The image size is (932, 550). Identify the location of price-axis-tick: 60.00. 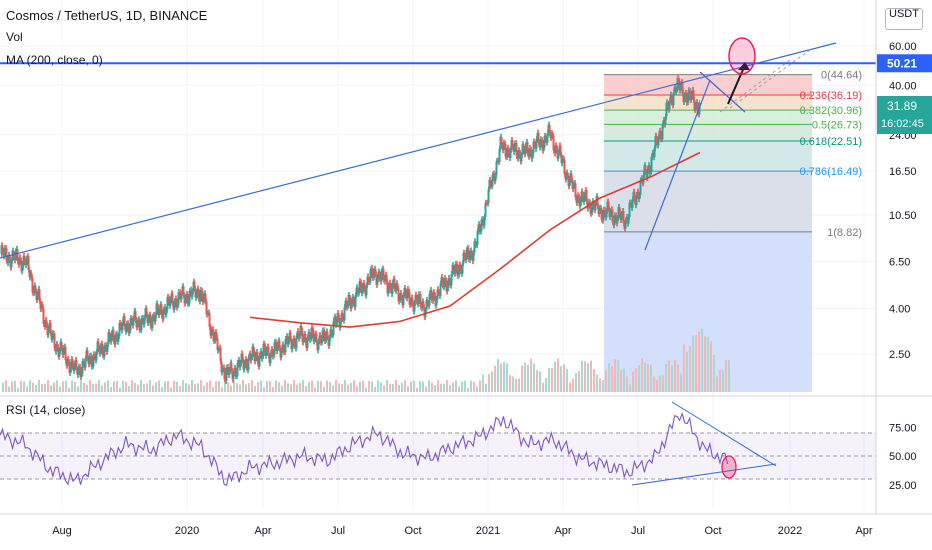
(903, 47).